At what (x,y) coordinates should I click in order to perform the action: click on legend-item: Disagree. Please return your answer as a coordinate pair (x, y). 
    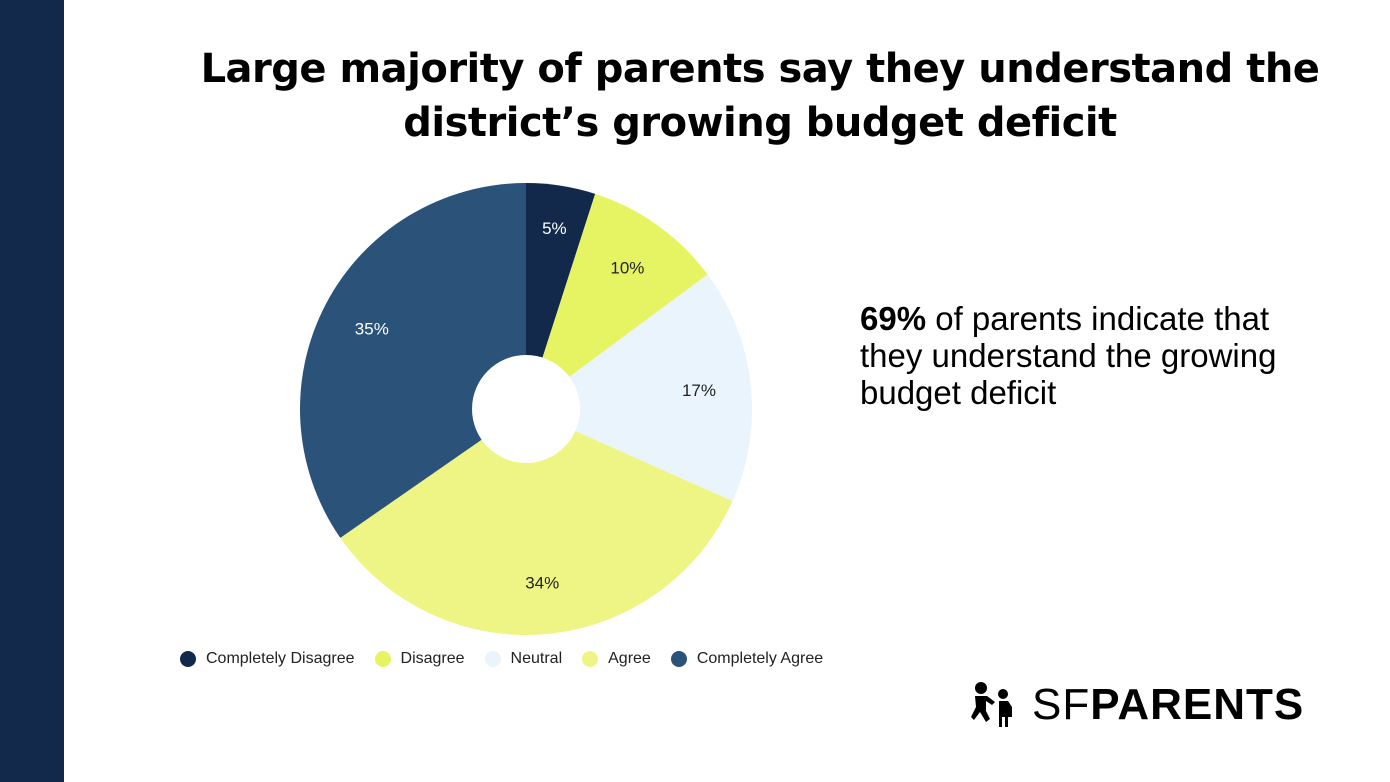
    Looking at the image, I should click on (419, 659).